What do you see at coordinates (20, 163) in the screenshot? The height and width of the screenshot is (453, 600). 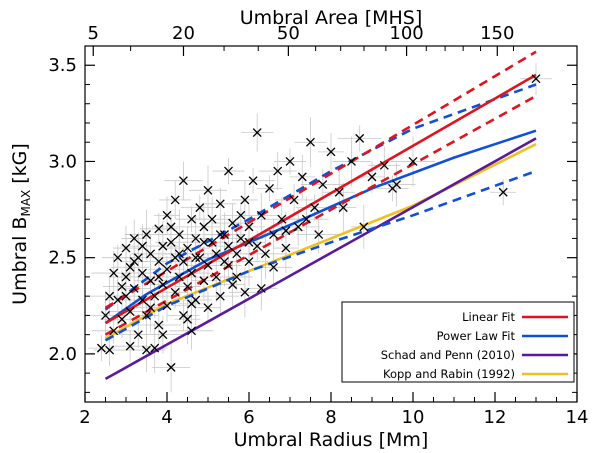 I see `y-label-unit: [kG]` at bounding box center [20, 163].